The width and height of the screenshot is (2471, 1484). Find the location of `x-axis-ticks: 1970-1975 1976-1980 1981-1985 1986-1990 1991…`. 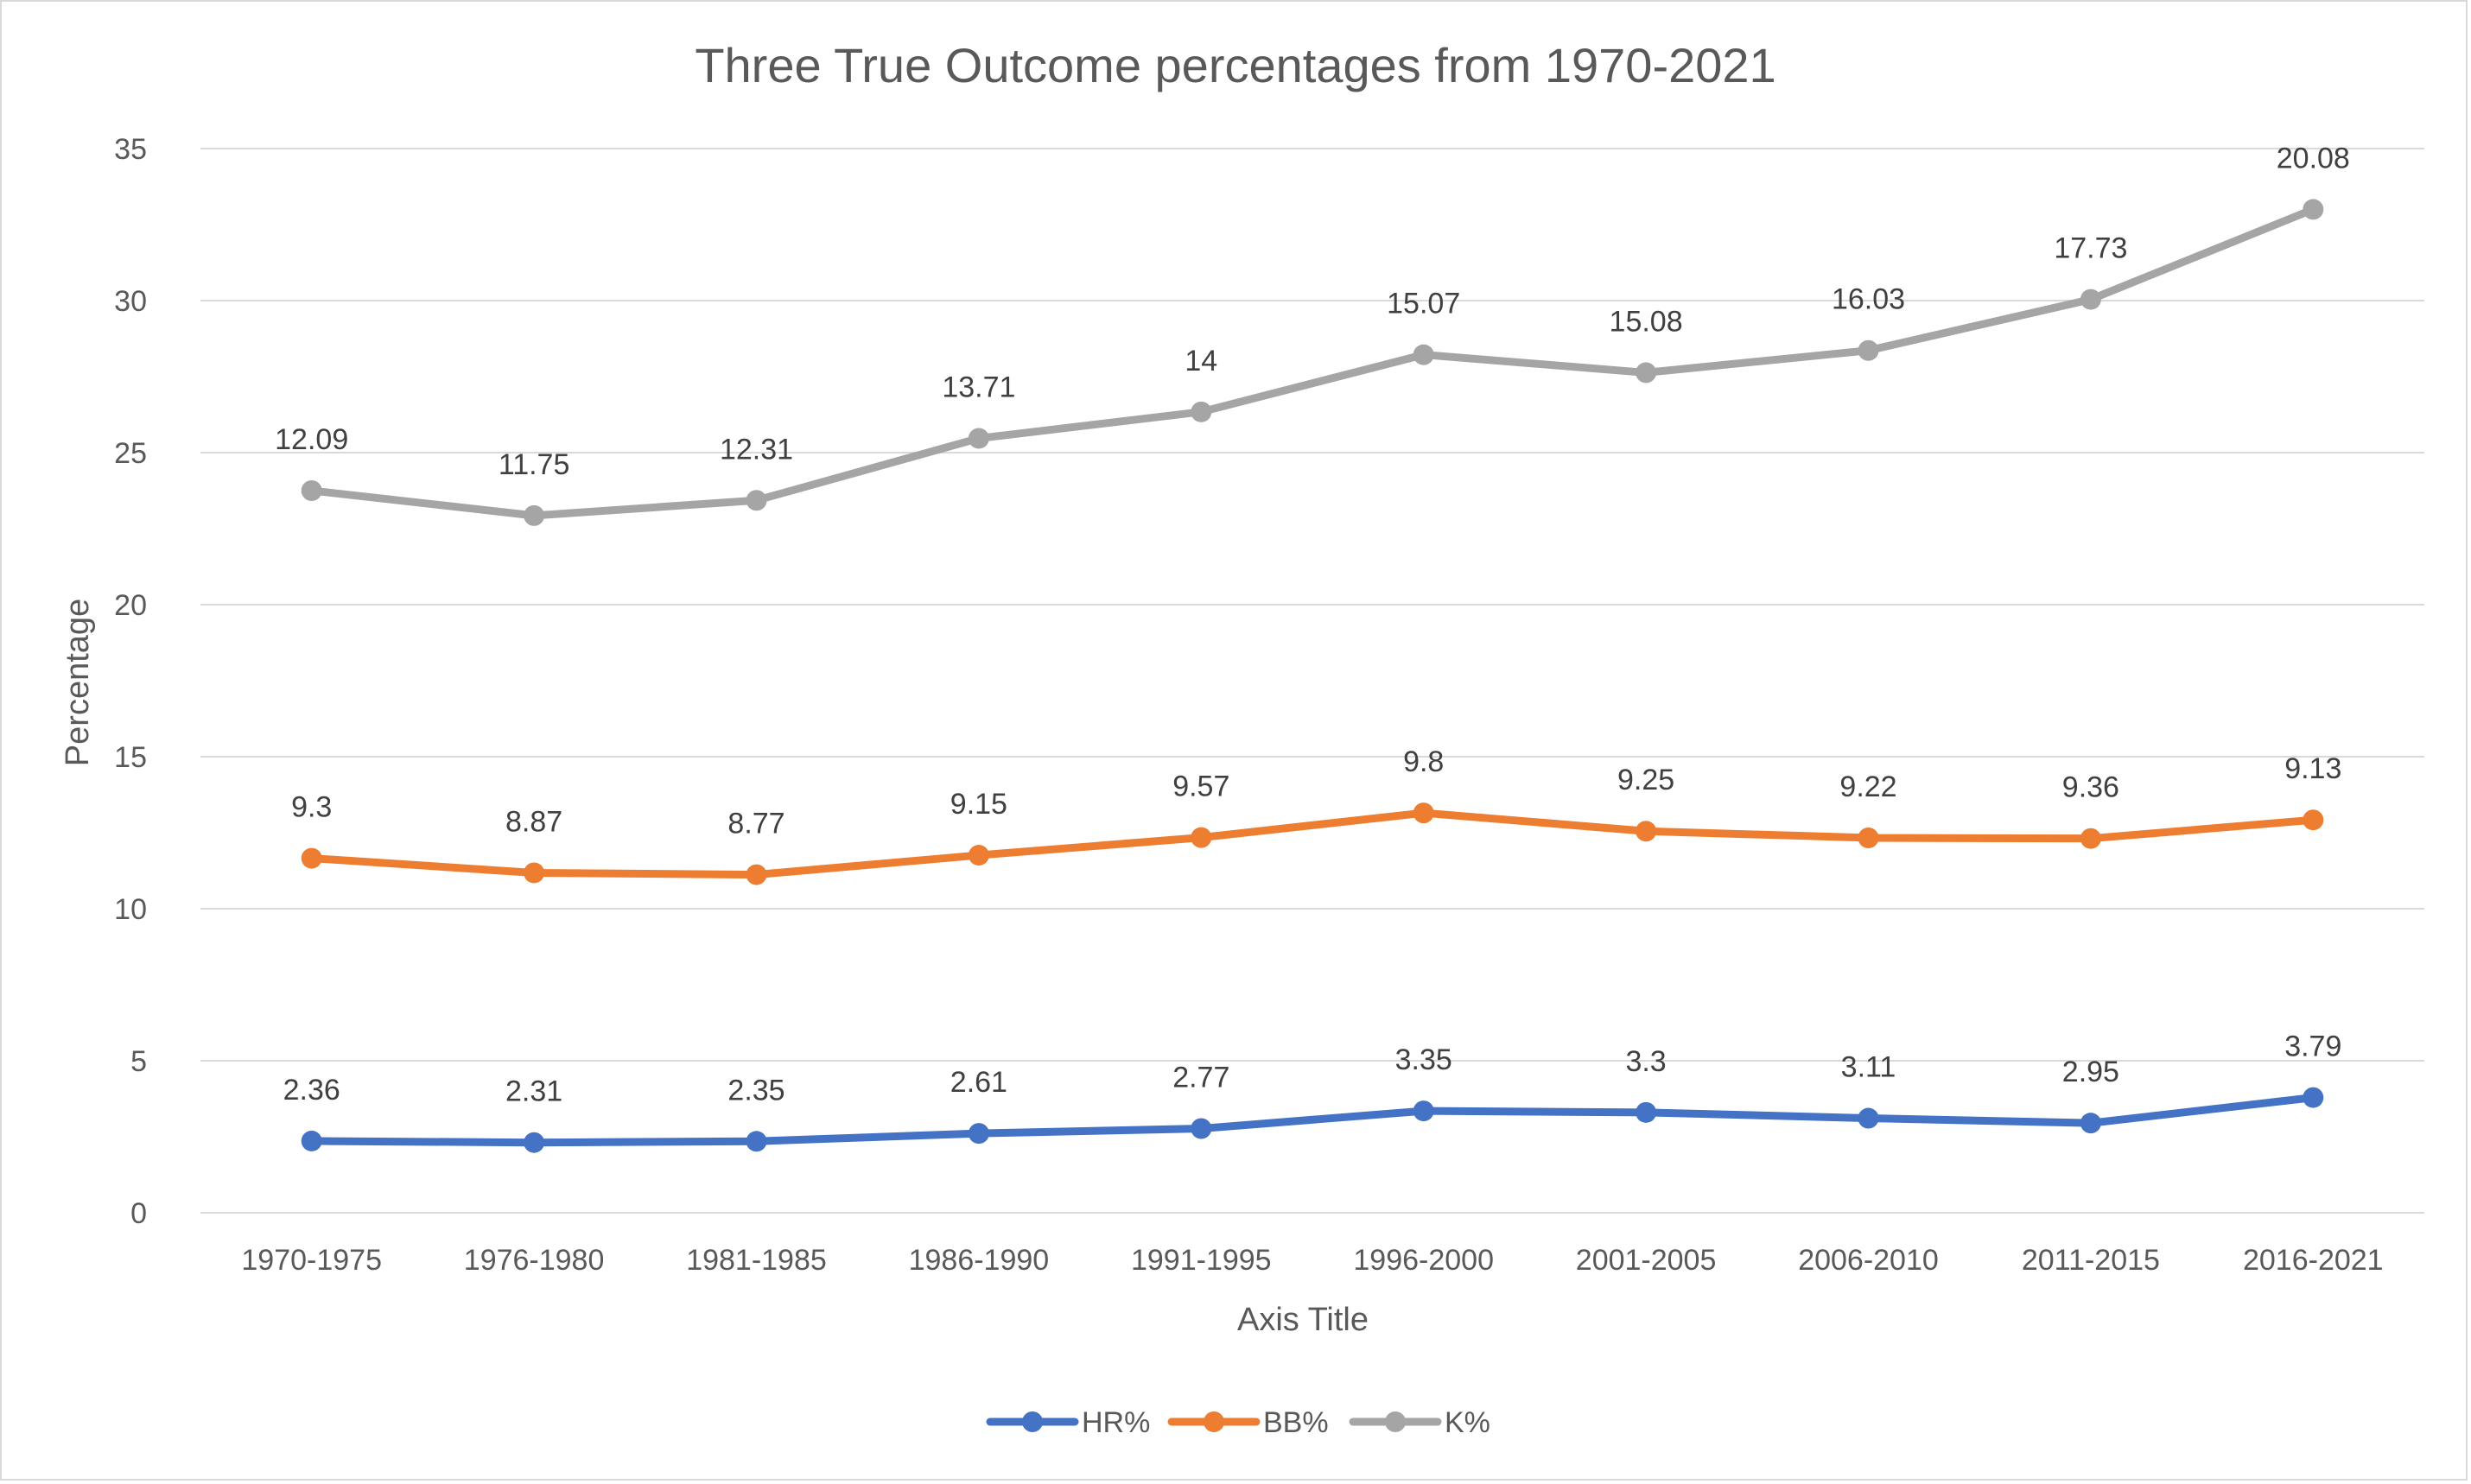

x-axis-ticks: 1970-1975 1976-1980 1981-1985 1986-1990 1991… is located at coordinates (1312, 1260).